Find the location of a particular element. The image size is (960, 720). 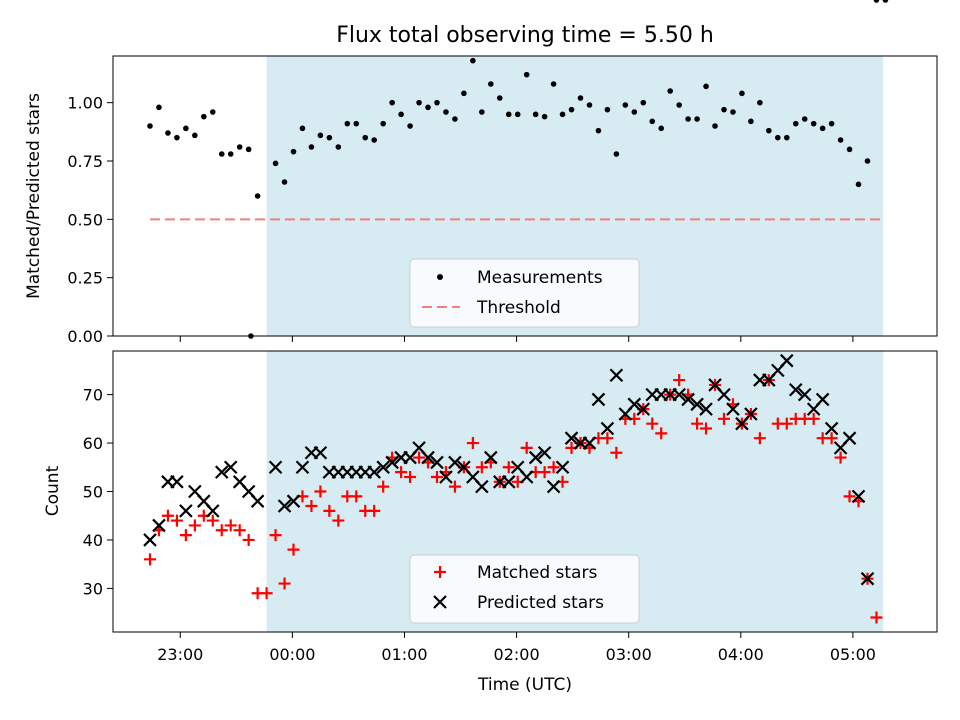

y-axis-ticks: 0.00 0.25 0.50 0.75 1.00 is located at coordinates (90, 220).